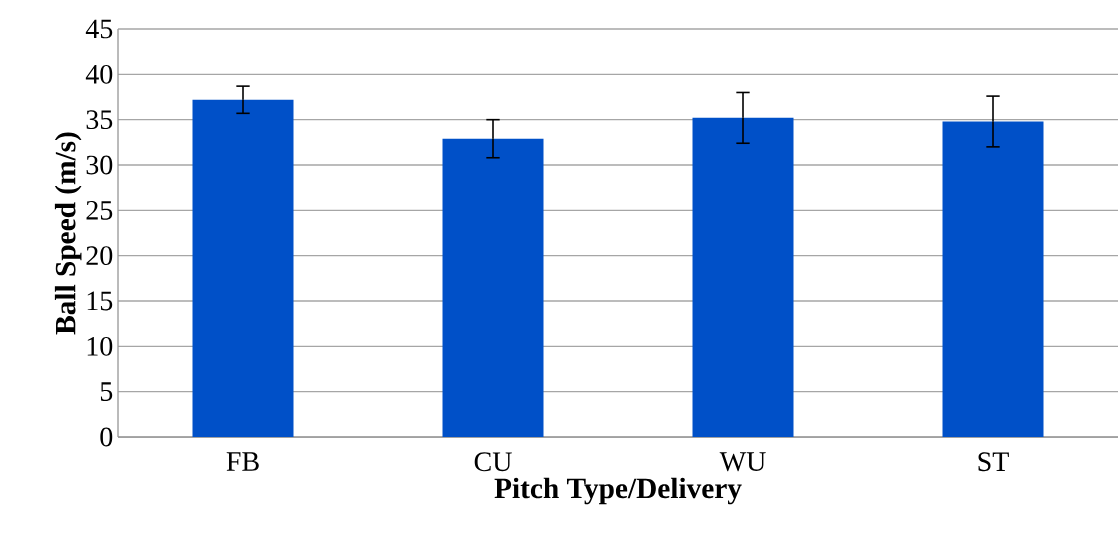 The height and width of the screenshot is (544, 1118). I want to click on y-tick-label: 25, so click(99, 210).